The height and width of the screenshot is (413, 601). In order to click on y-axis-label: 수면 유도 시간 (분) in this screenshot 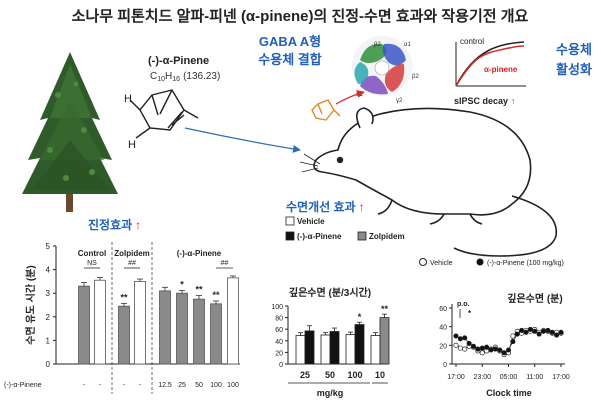, I will do `click(30, 304)`.